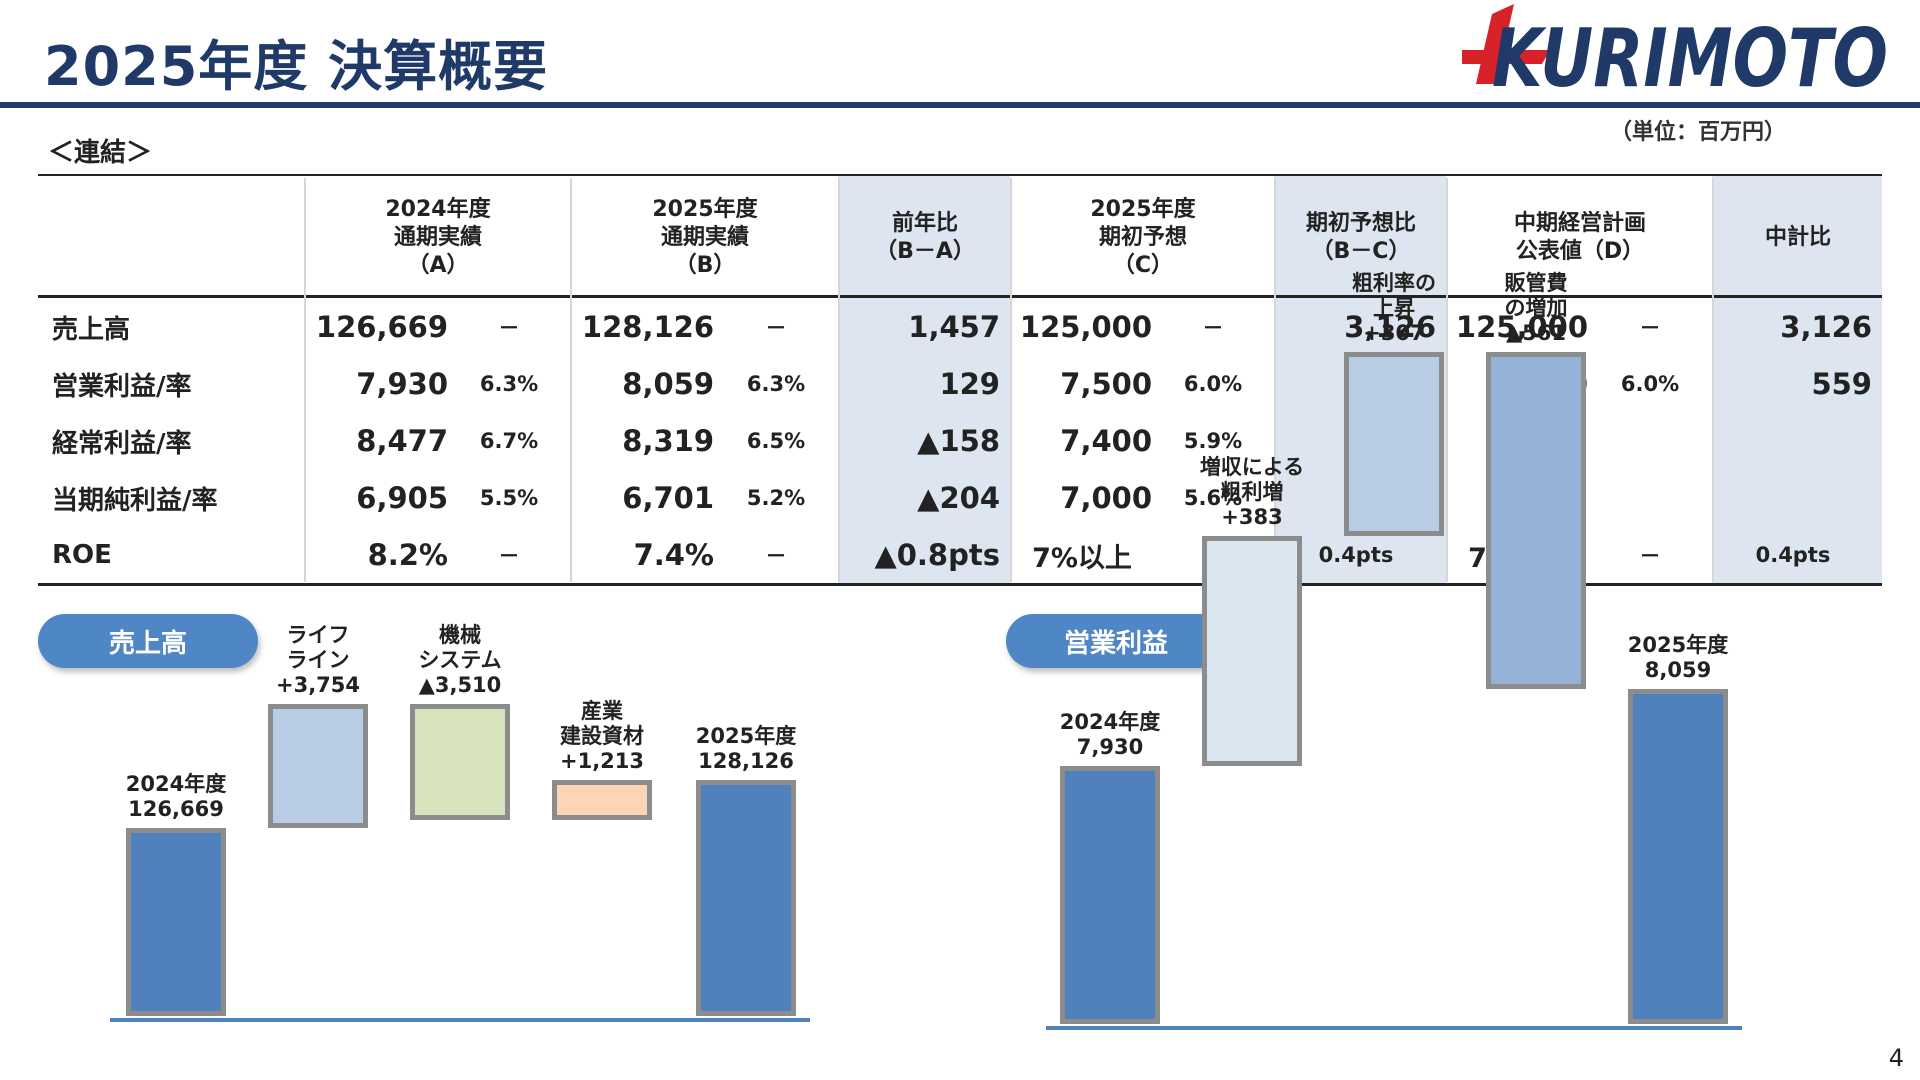  What do you see at coordinates (776, 384) in the screenshot?
I see `fy2025-actual-ratio: 6.3%` at bounding box center [776, 384].